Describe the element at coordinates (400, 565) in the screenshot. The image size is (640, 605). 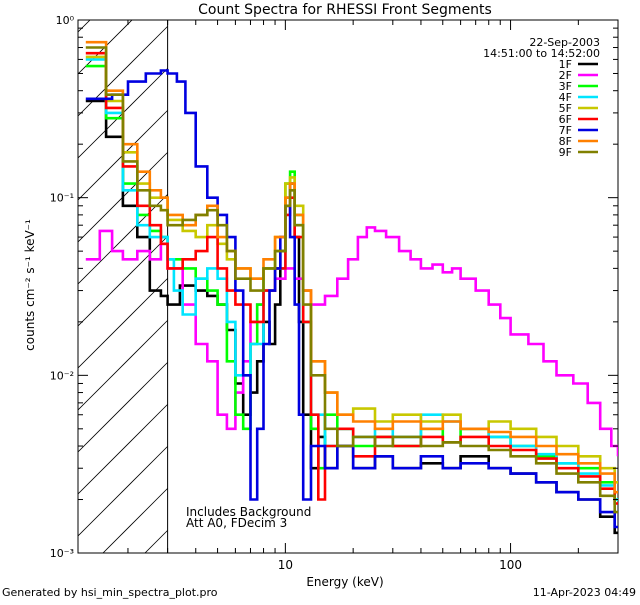
I see `x-tick-labels: 10 100` at that location.